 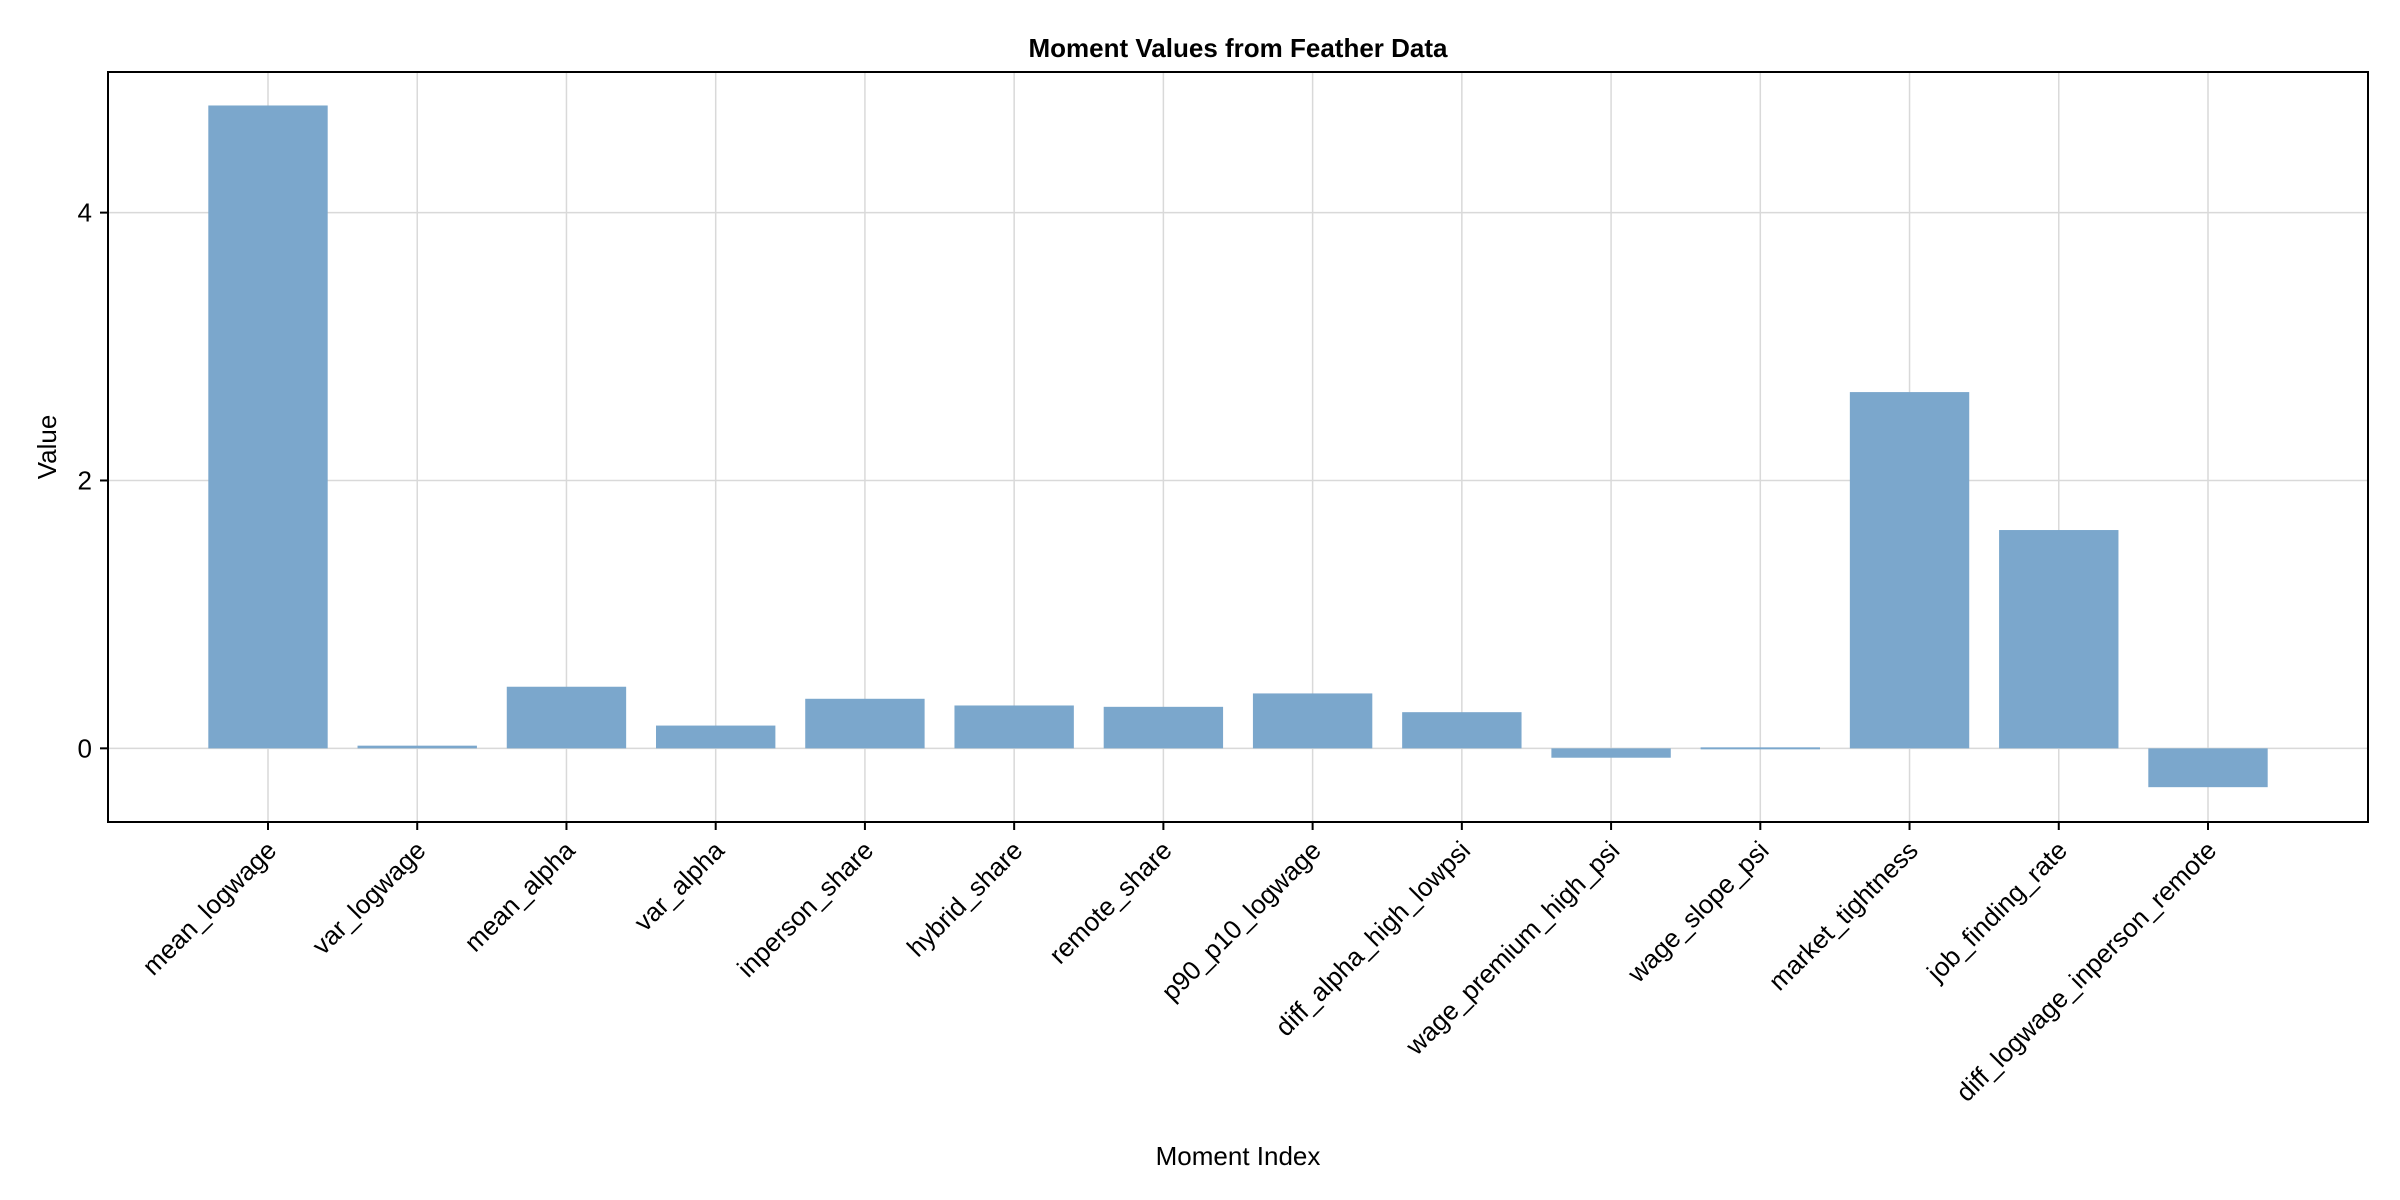 I want to click on x-tick-label: market_tightness, so click(x=1843, y=915).